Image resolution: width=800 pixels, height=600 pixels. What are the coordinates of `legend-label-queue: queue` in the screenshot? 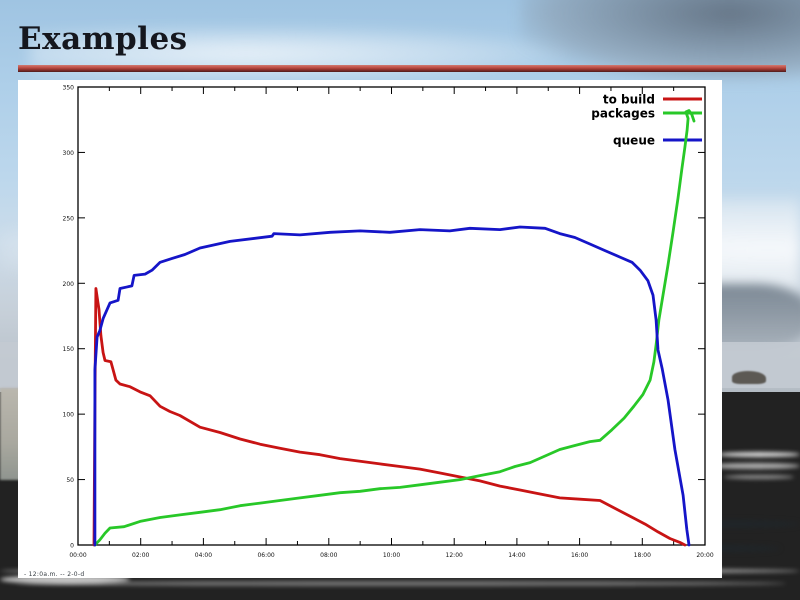 It's located at (634, 141).